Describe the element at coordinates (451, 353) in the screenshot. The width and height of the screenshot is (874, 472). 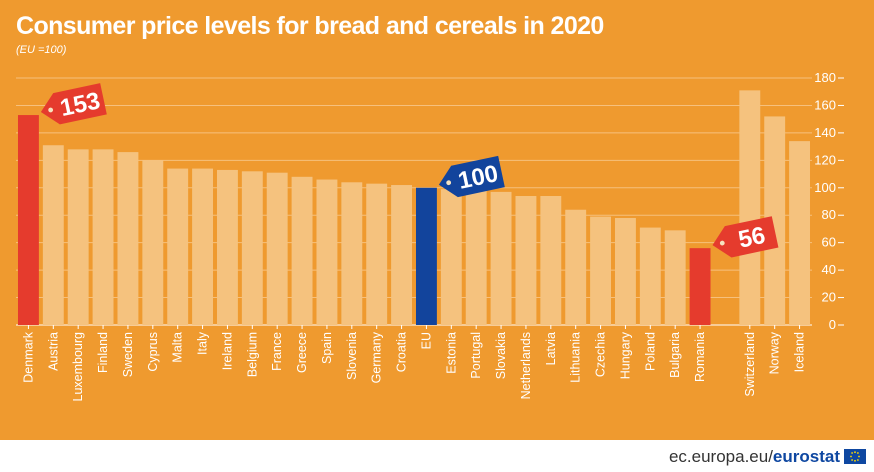
I see `x-tick-label: Estonia` at that location.